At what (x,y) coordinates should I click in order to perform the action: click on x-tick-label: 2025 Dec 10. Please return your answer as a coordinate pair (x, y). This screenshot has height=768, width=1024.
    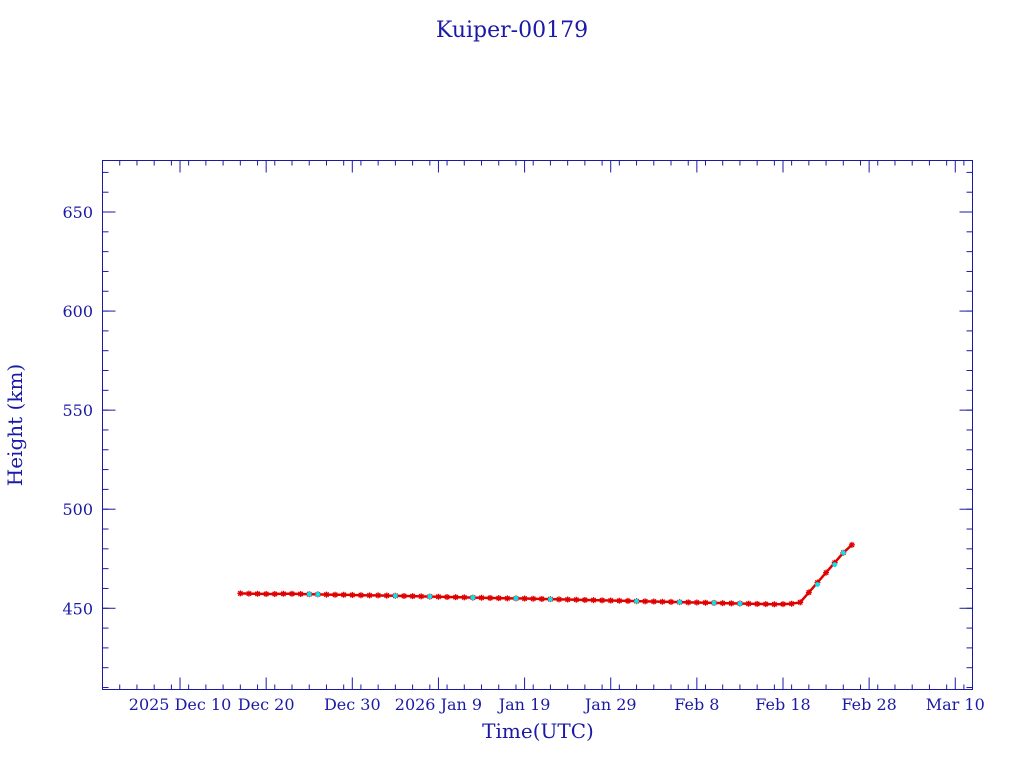
    Looking at the image, I should click on (180, 704).